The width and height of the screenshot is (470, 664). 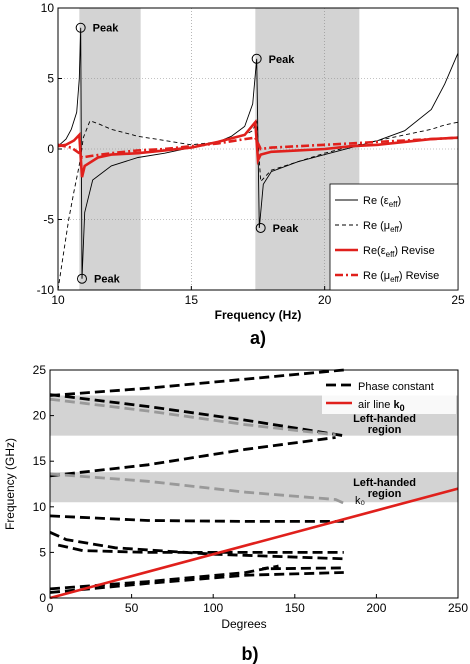 I want to click on y-axis-label: Frequency (GHz), so click(x=10, y=484).